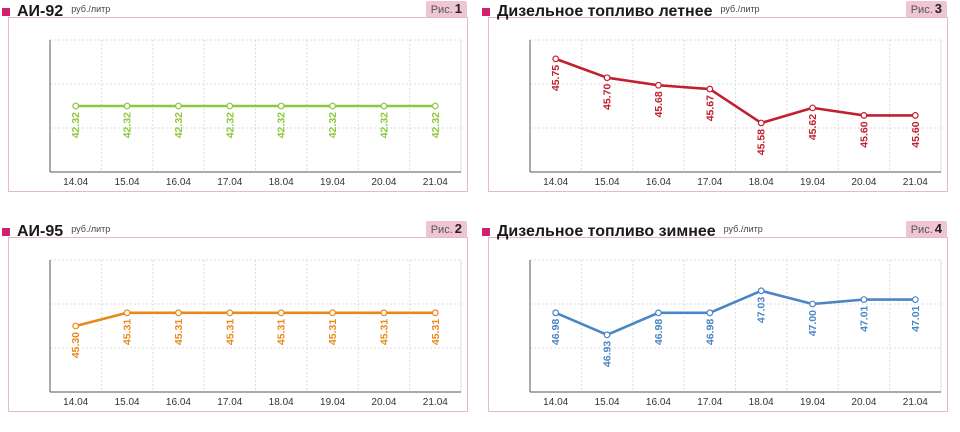 The height and width of the screenshot is (432, 960). I want to click on data-label: 47.00, so click(813, 323).